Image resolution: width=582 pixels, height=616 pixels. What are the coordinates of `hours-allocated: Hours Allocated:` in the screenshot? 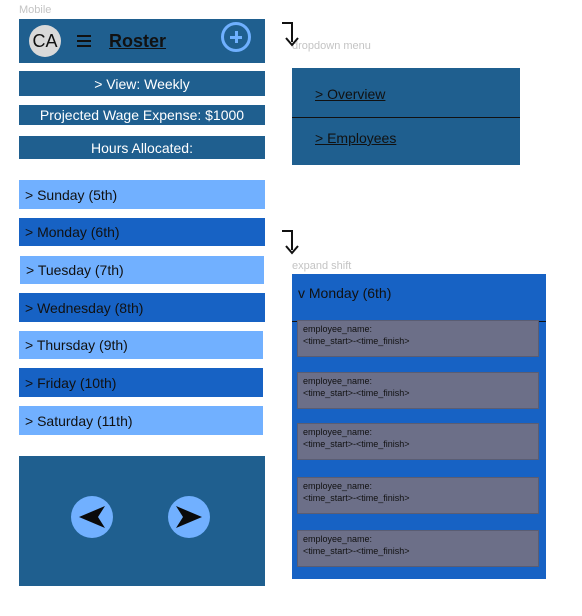 It's located at (142, 147).